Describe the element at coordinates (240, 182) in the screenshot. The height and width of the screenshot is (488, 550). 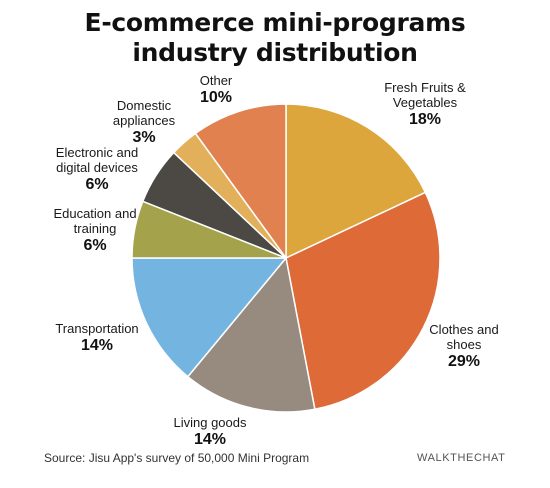
I see `pie-slice-other` at that location.